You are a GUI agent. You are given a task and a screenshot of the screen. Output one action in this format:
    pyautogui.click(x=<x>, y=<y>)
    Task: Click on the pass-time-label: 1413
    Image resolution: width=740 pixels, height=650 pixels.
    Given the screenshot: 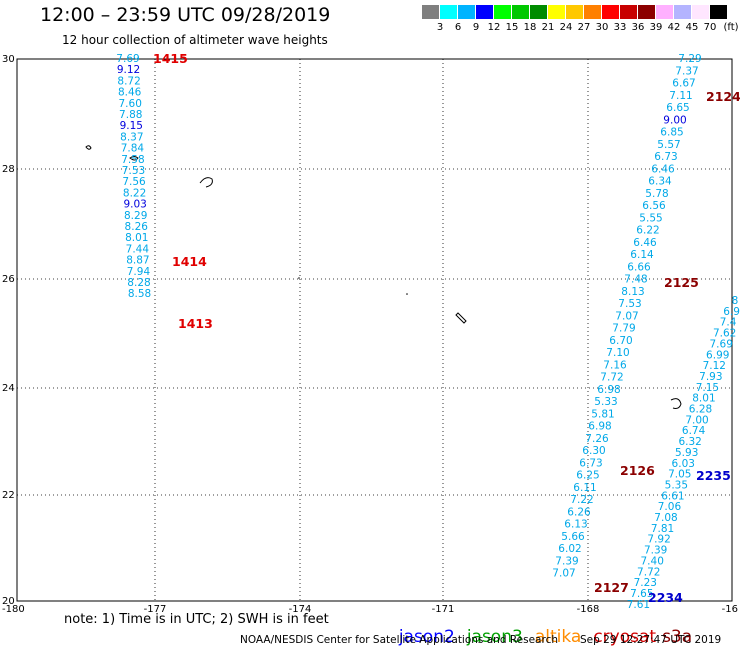 What is the action you would take?
    pyautogui.click(x=195, y=323)
    